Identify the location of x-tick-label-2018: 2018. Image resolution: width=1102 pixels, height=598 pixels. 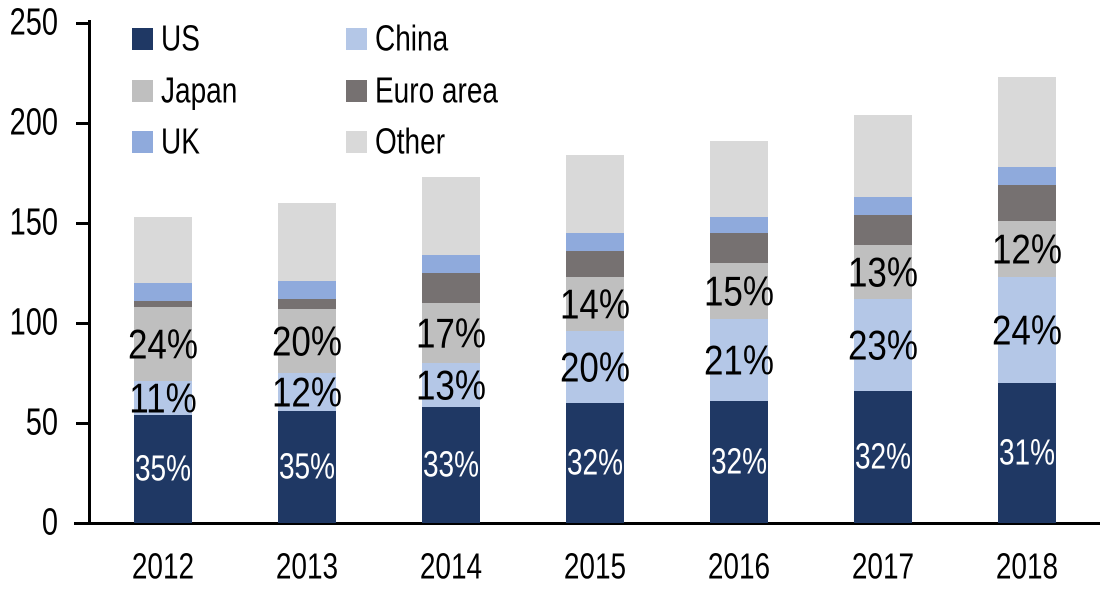
(1027, 567).